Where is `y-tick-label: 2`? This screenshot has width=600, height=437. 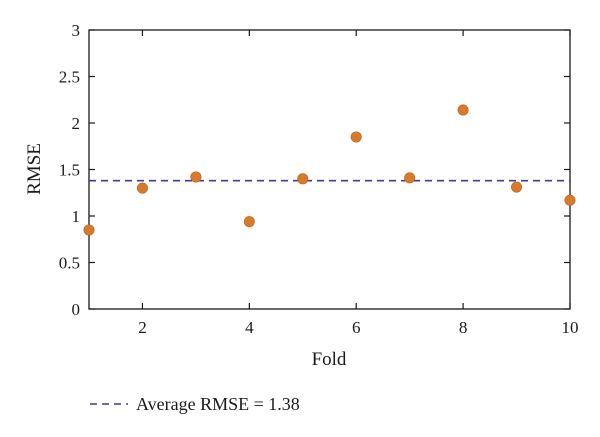
y-tick-label: 2 is located at coordinates (76, 123).